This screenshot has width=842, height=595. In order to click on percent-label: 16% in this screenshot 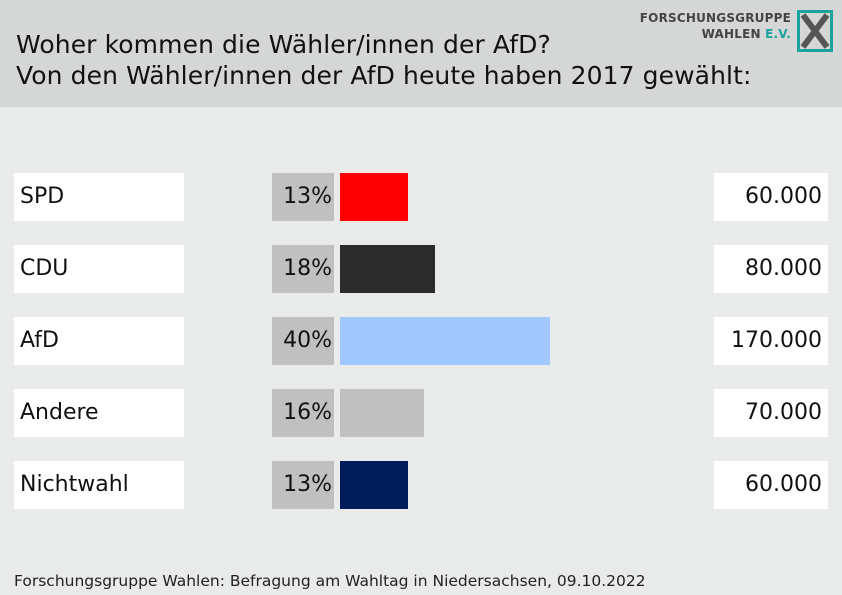, I will do `click(303, 413)`.